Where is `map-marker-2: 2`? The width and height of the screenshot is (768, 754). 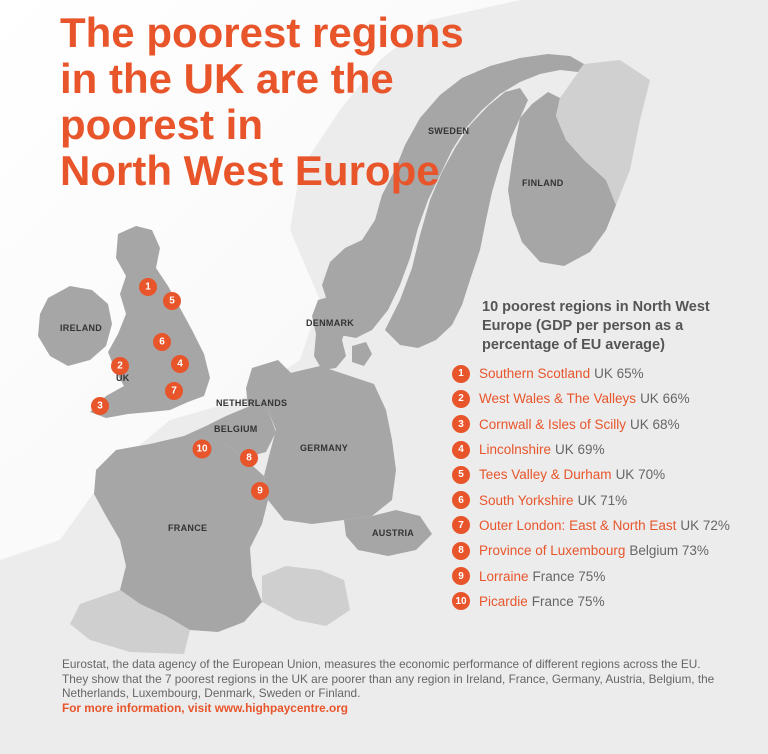
map-marker-2: 2 is located at coordinates (120, 366).